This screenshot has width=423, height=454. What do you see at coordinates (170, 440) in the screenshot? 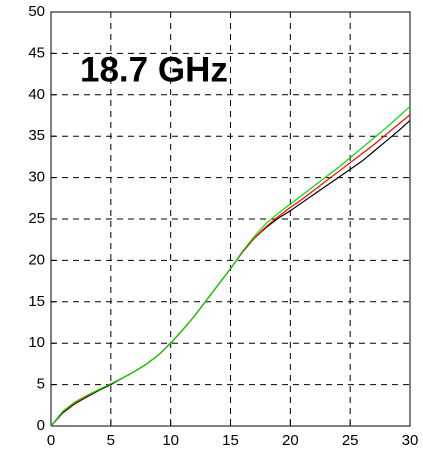
I see `x-tick-label: 10` at bounding box center [170, 440].